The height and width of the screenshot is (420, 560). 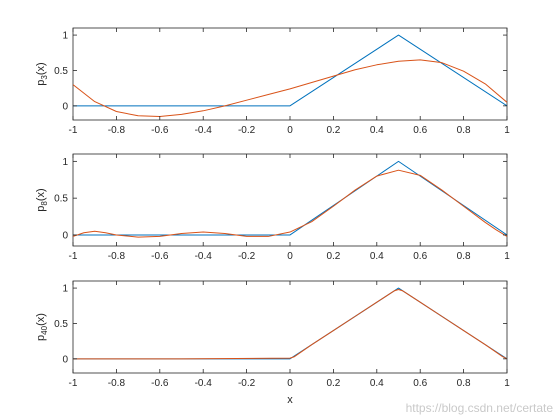 What do you see at coordinates (42, 73) in the screenshot?
I see `y-axis-label: p3(x)` at bounding box center [42, 73].